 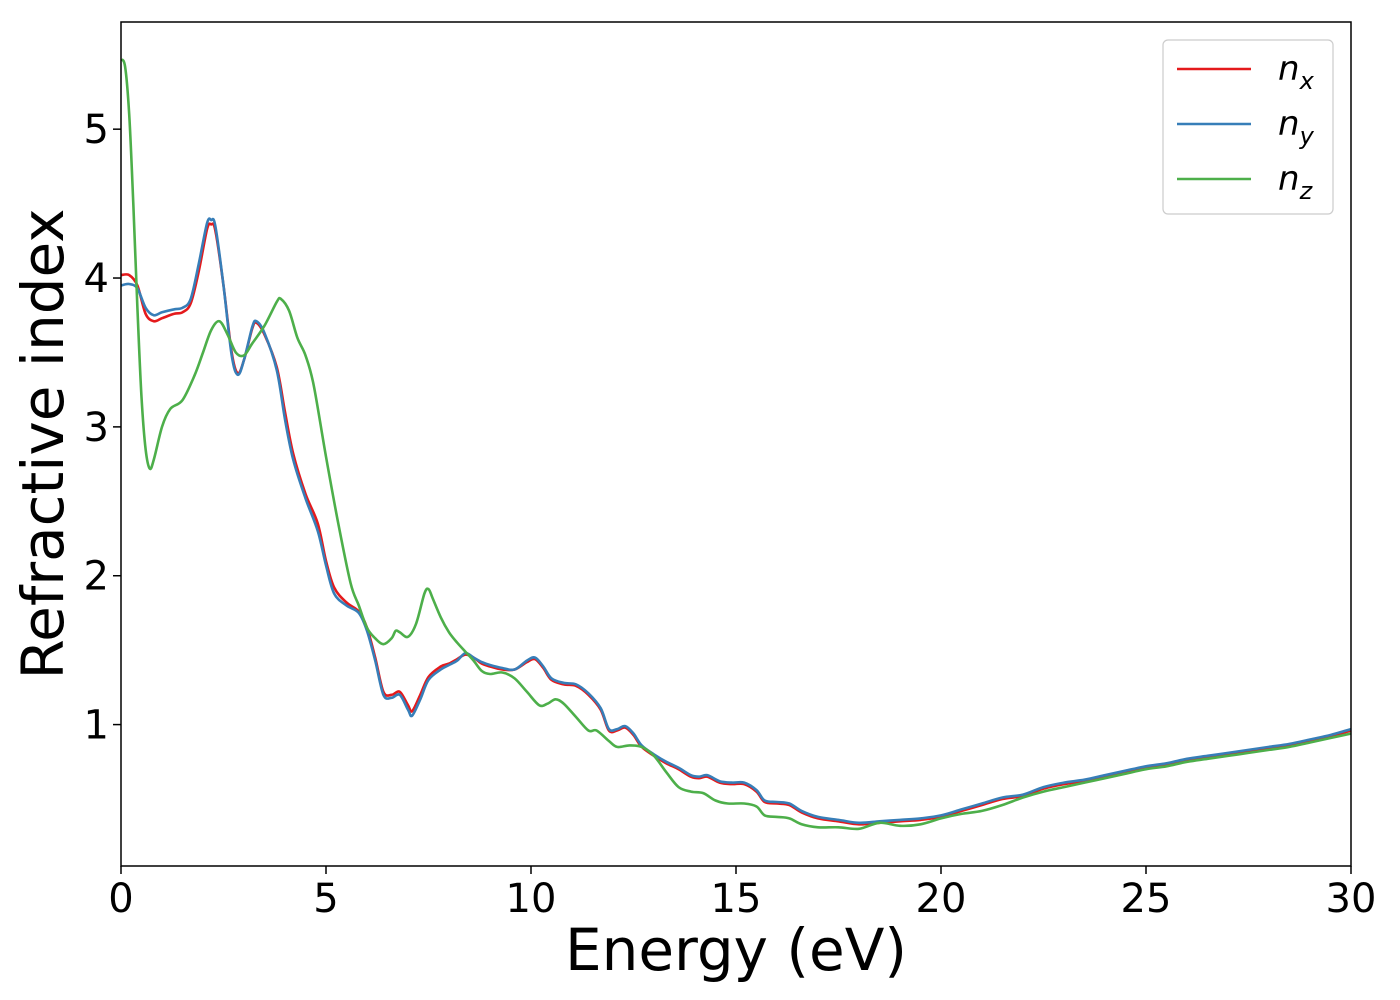 What do you see at coordinates (96, 577) in the screenshot?
I see `y-tick-label: 2` at bounding box center [96, 577].